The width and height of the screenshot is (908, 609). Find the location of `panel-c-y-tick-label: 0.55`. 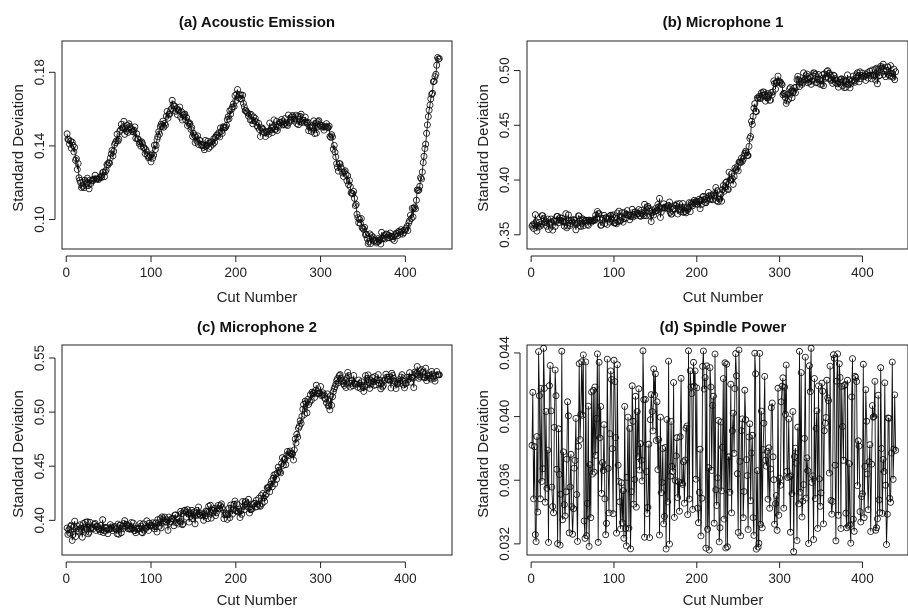

panel-c-y-tick-label: 0.55 is located at coordinates (39, 358).